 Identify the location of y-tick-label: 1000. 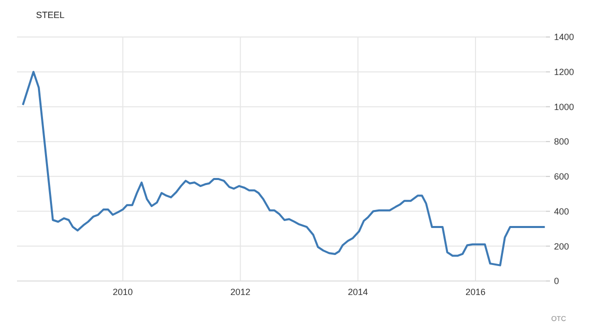
(564, 107).